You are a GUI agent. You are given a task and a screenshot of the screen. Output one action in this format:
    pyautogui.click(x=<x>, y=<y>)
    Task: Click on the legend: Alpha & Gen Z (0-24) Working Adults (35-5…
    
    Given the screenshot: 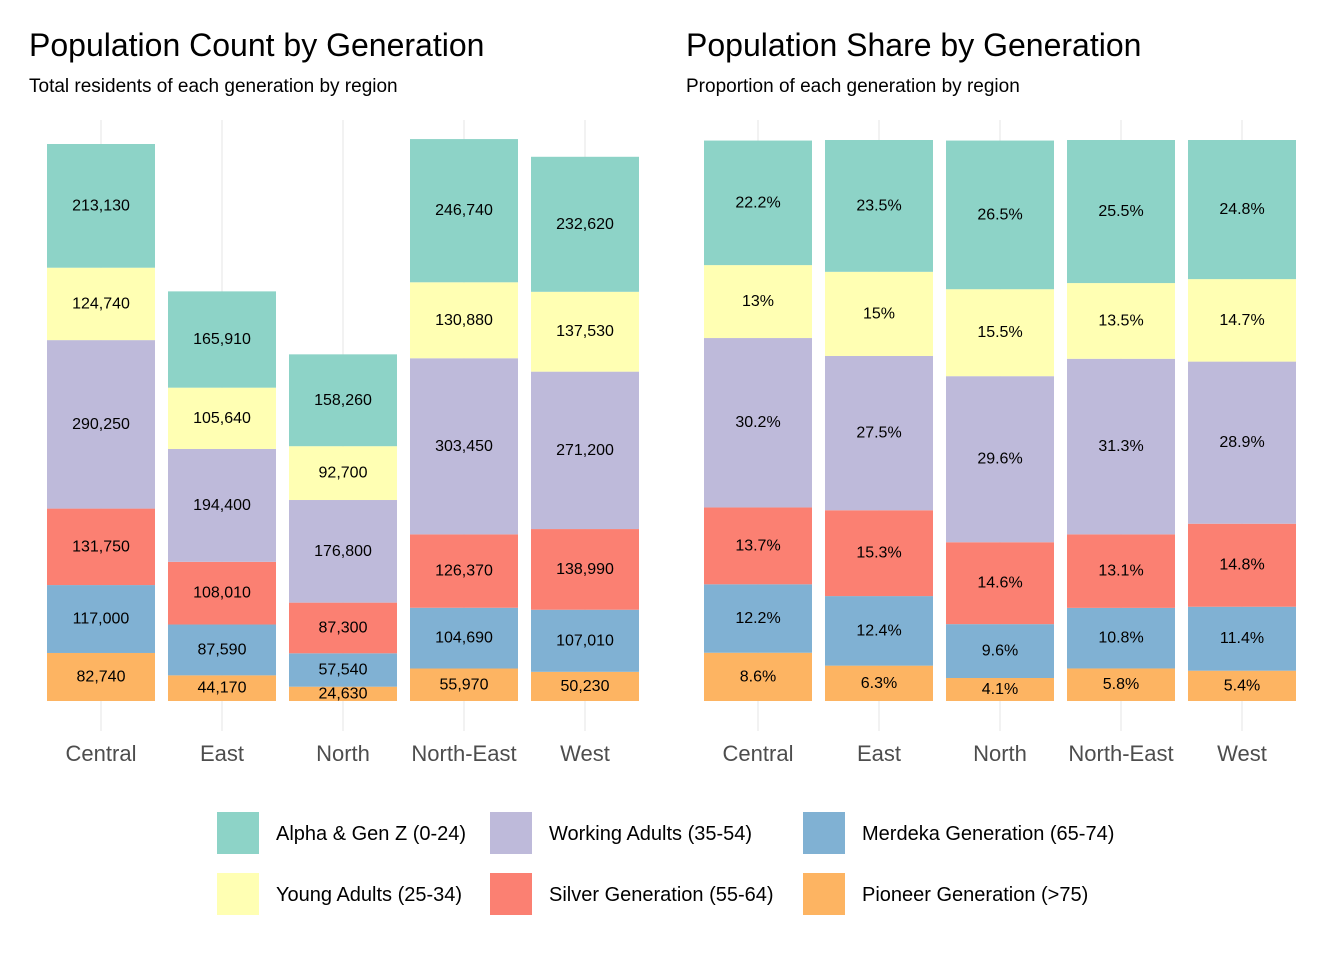 What is the action you would take?
    pyautogui.click(x=665, y=863)
    